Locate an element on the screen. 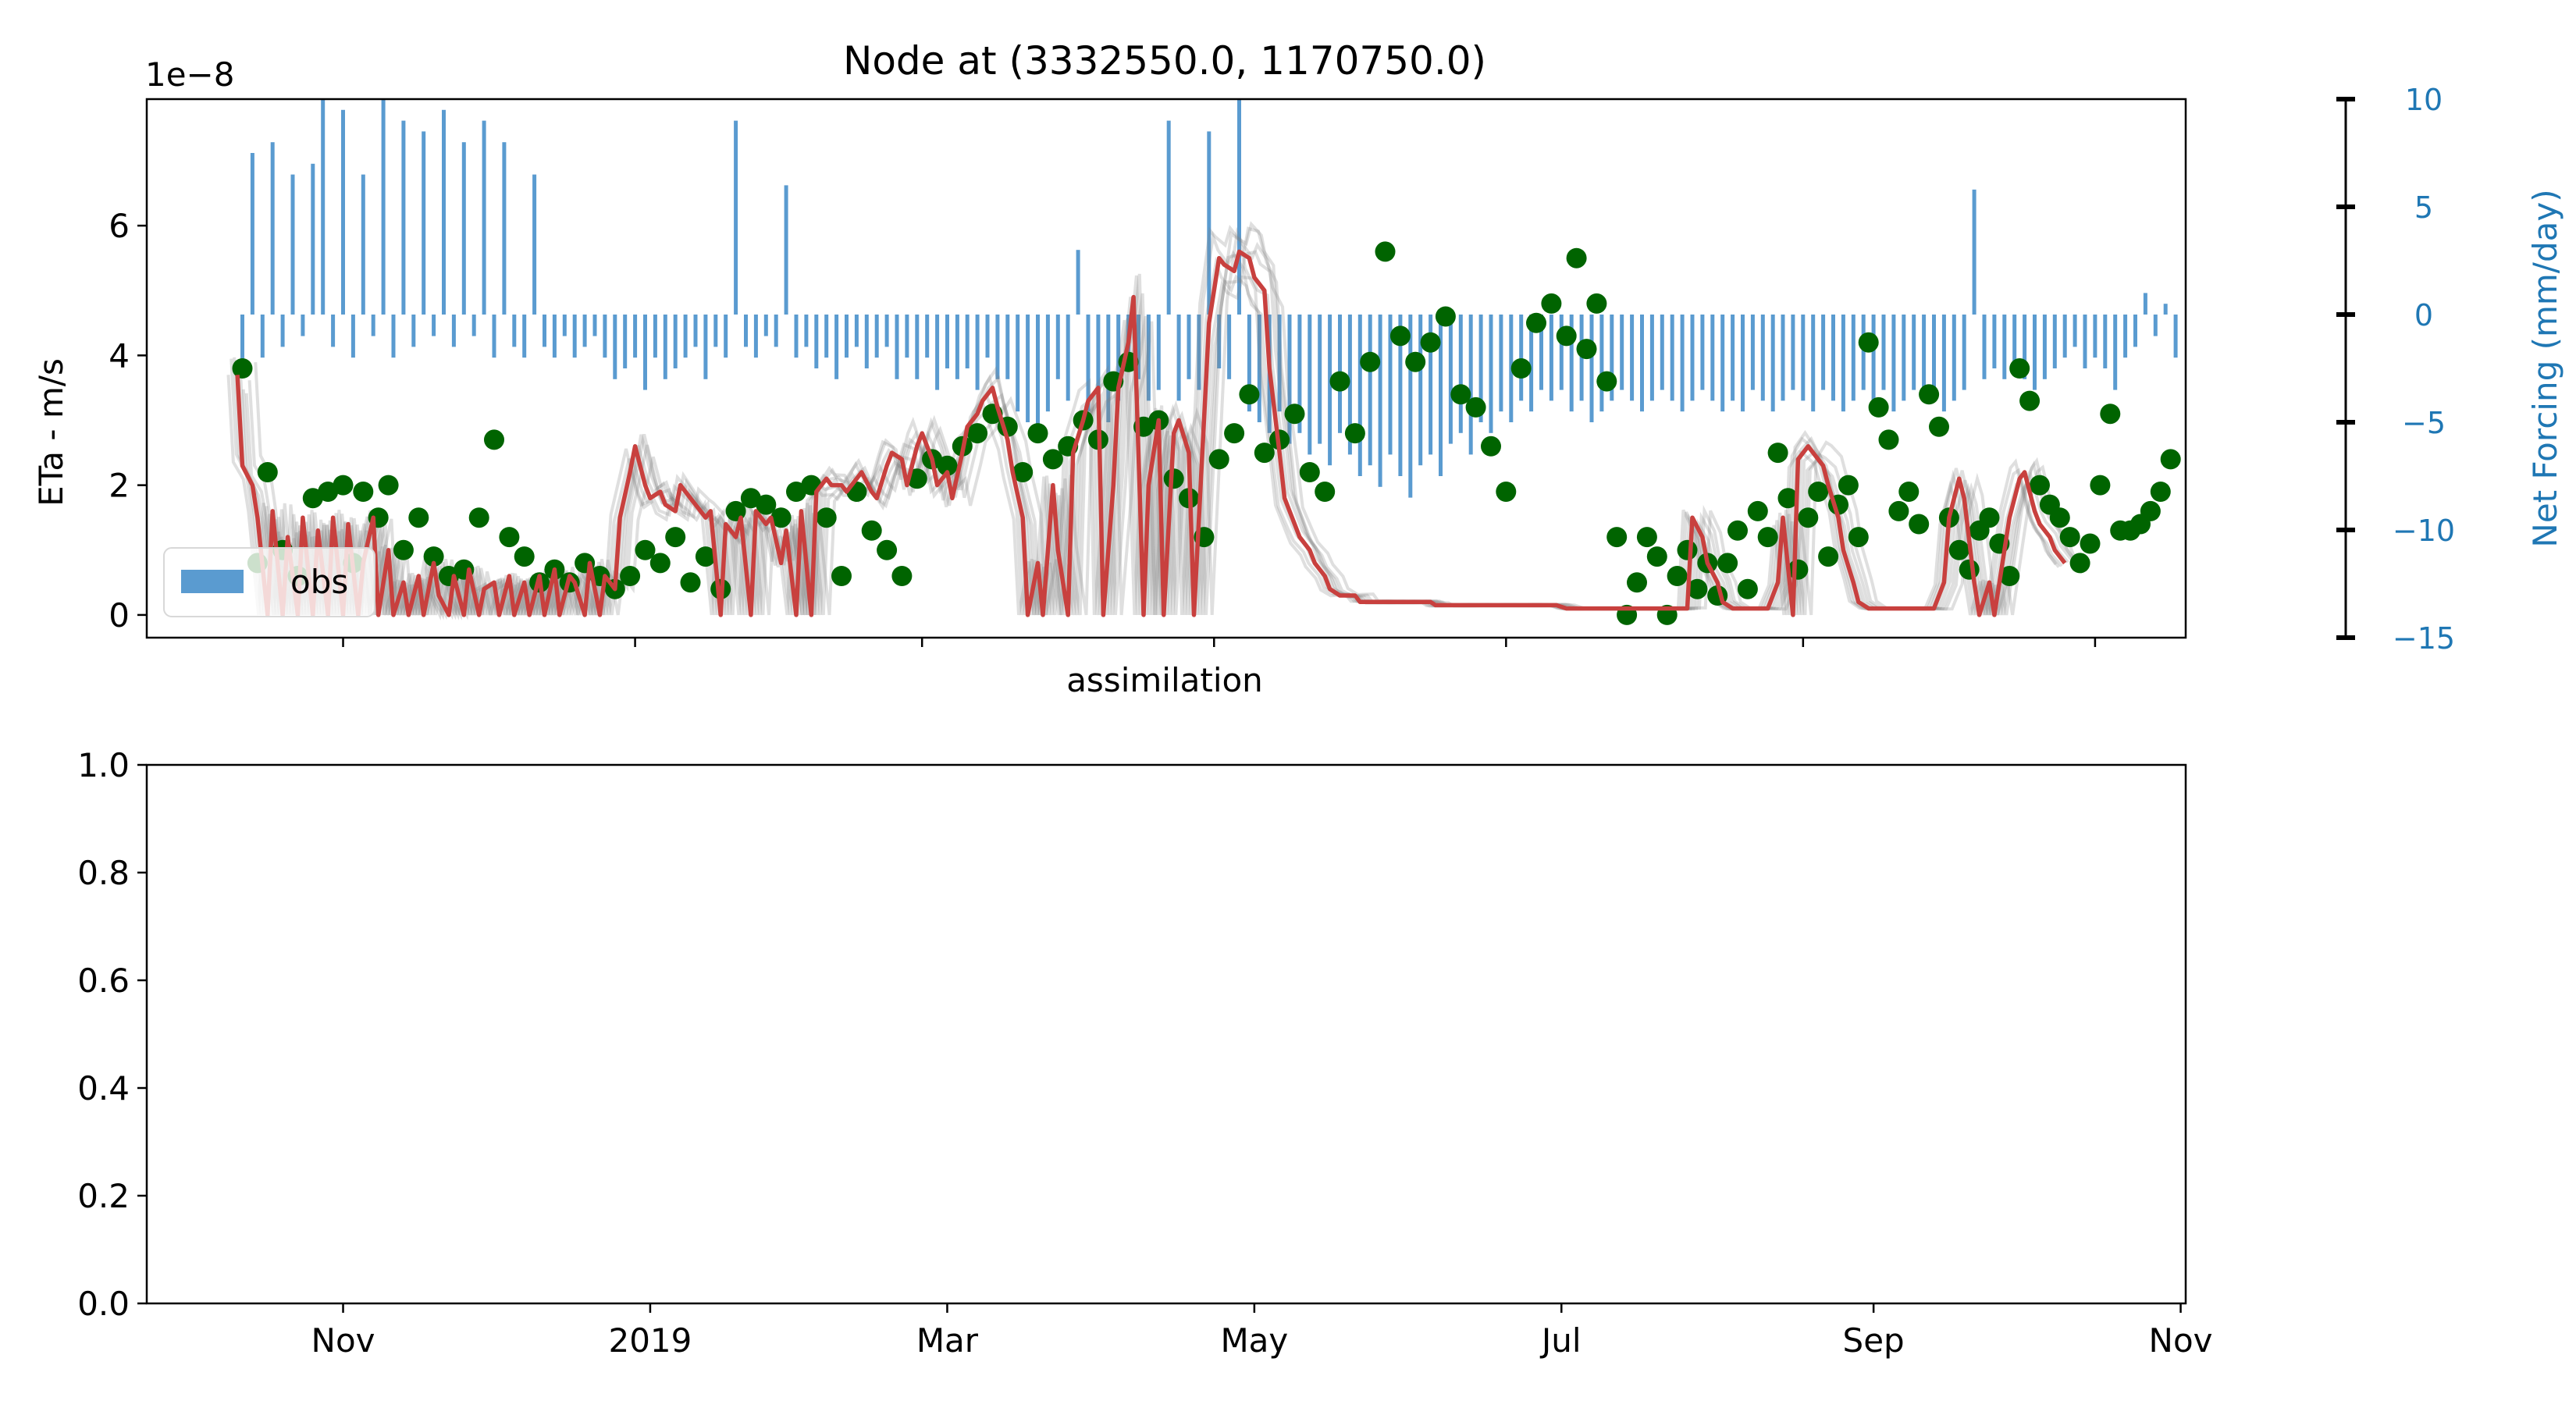  x-tick-label: May is located at coordinates (1254, 1340).